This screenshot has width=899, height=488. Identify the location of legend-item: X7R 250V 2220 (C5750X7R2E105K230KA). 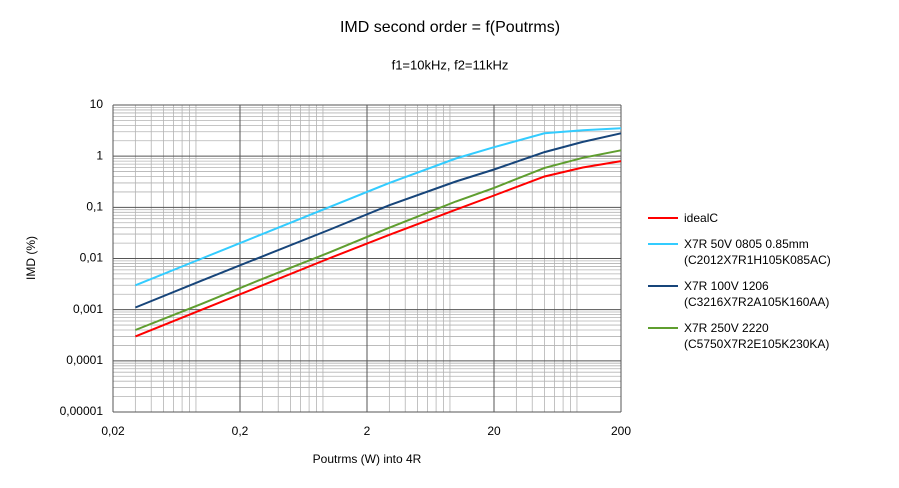
(739, 336).